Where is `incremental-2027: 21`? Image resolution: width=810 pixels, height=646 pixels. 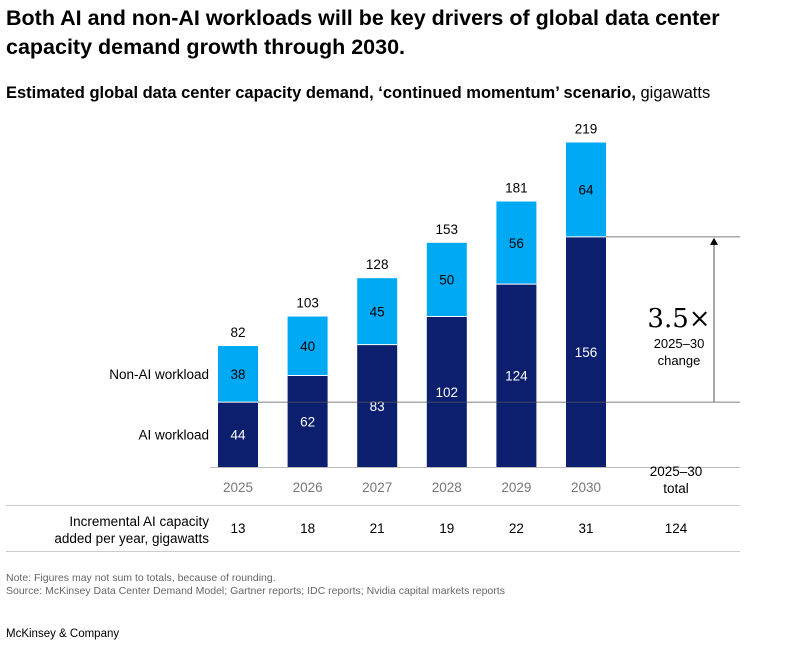
incremental-2027: 21 is located at coordinates (377, 528).